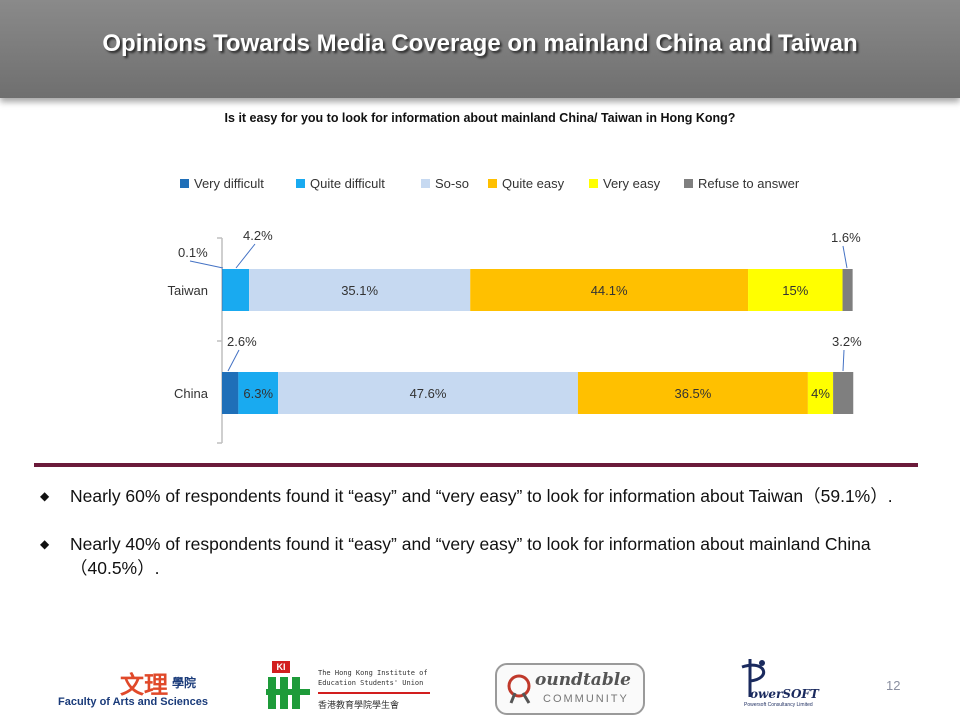 The image size is (960, 720). What do you see at coordinates (784, 685) in the screenshot?
I see `powersoft-logo: owerSOFT Powersoft Consultancy Limited` at bounding box center [784, 685].